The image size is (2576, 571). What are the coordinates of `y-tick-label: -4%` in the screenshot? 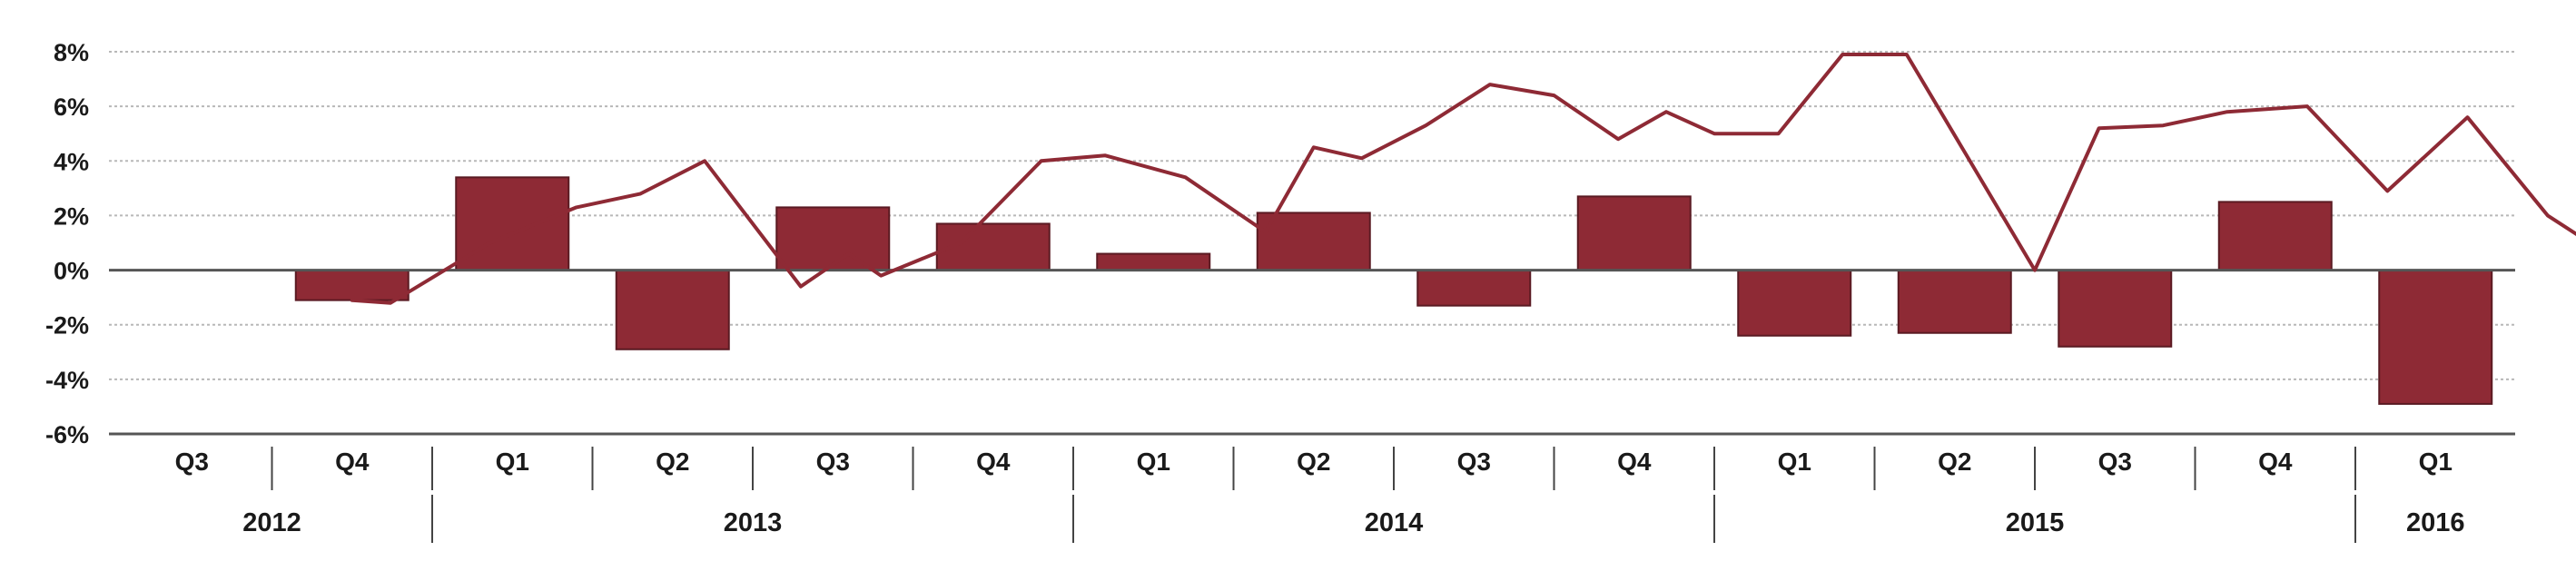 It's located at (67, 380).